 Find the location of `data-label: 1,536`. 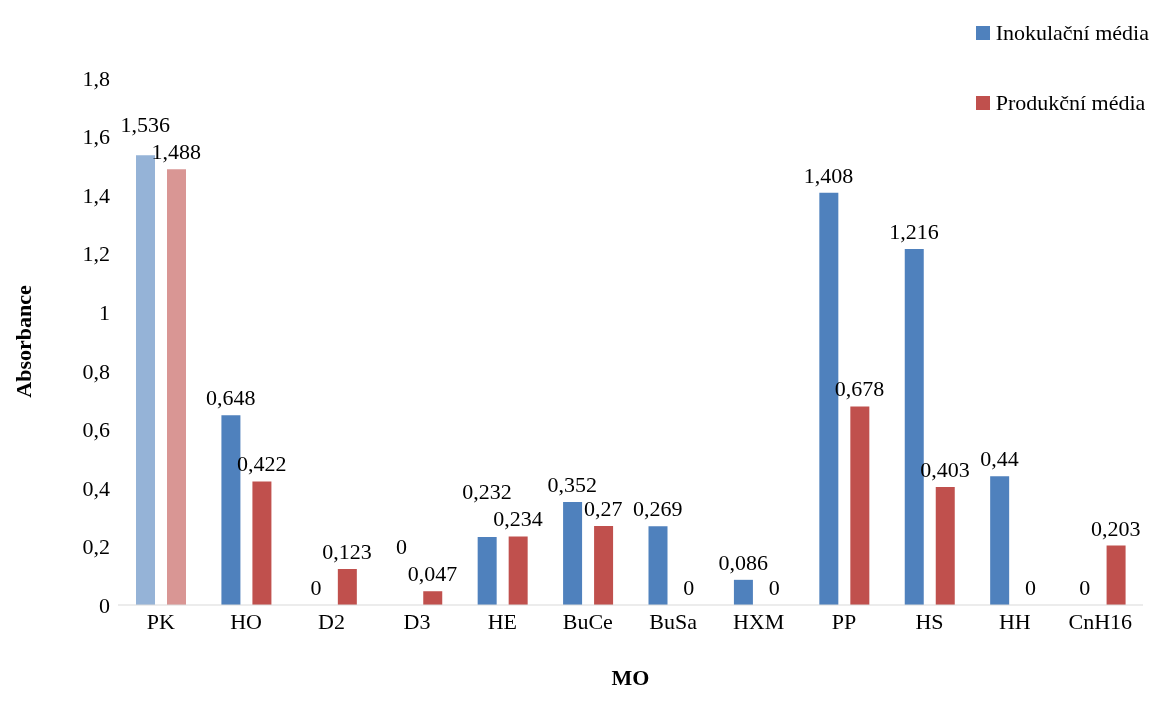

data-label: 1,536 is located at coordinates (145, 125).